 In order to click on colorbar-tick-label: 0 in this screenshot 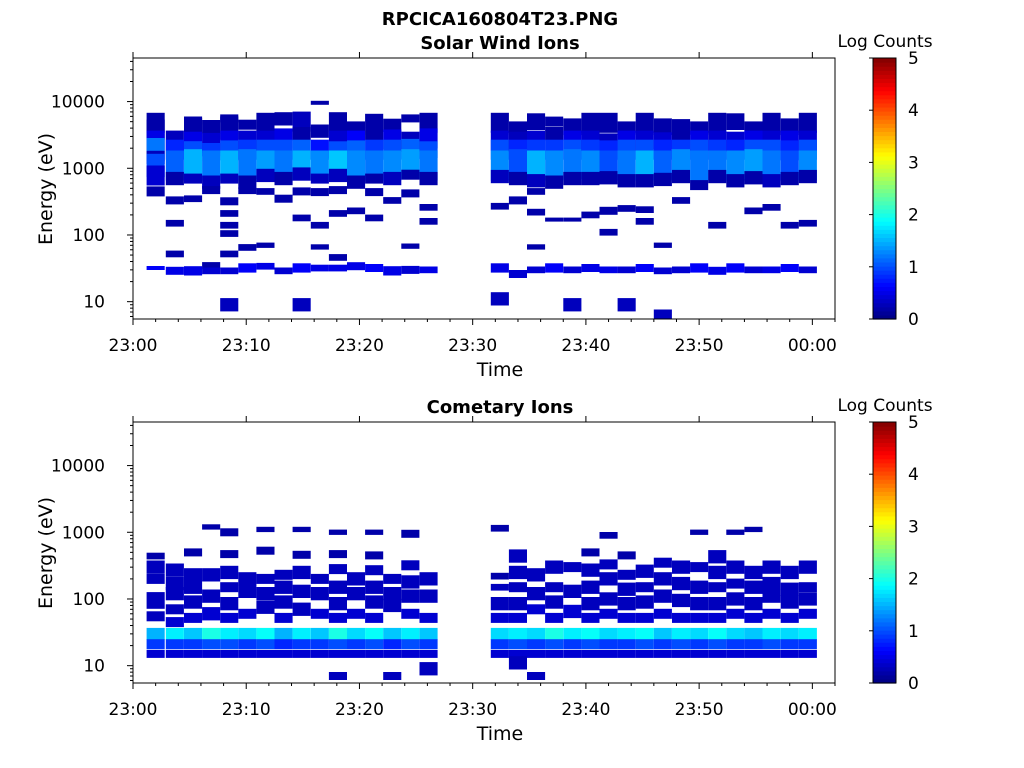, I will do `click(913, 320)`.